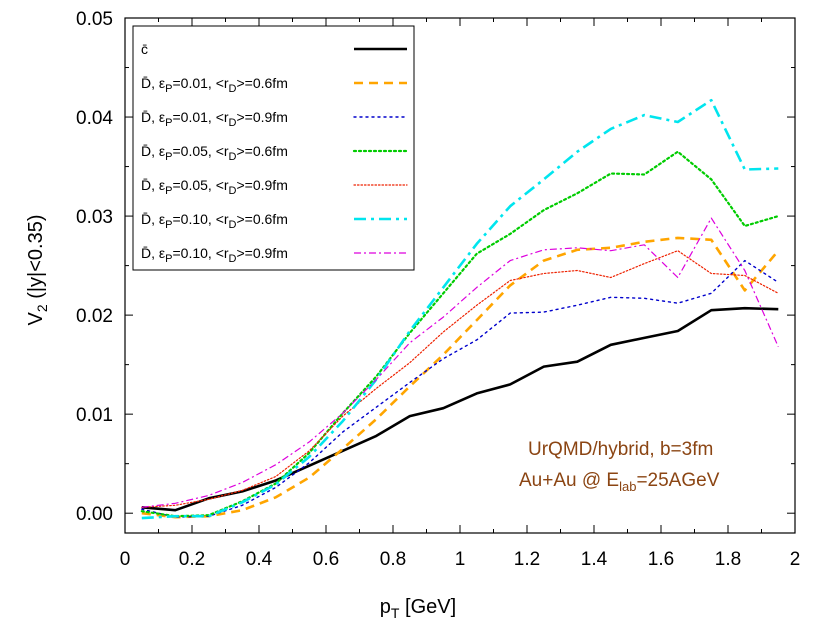 Image resolution: width=830 pixels, height=623 pixels. I want to click on x-tick-label: 1.2, so click(527, 559).